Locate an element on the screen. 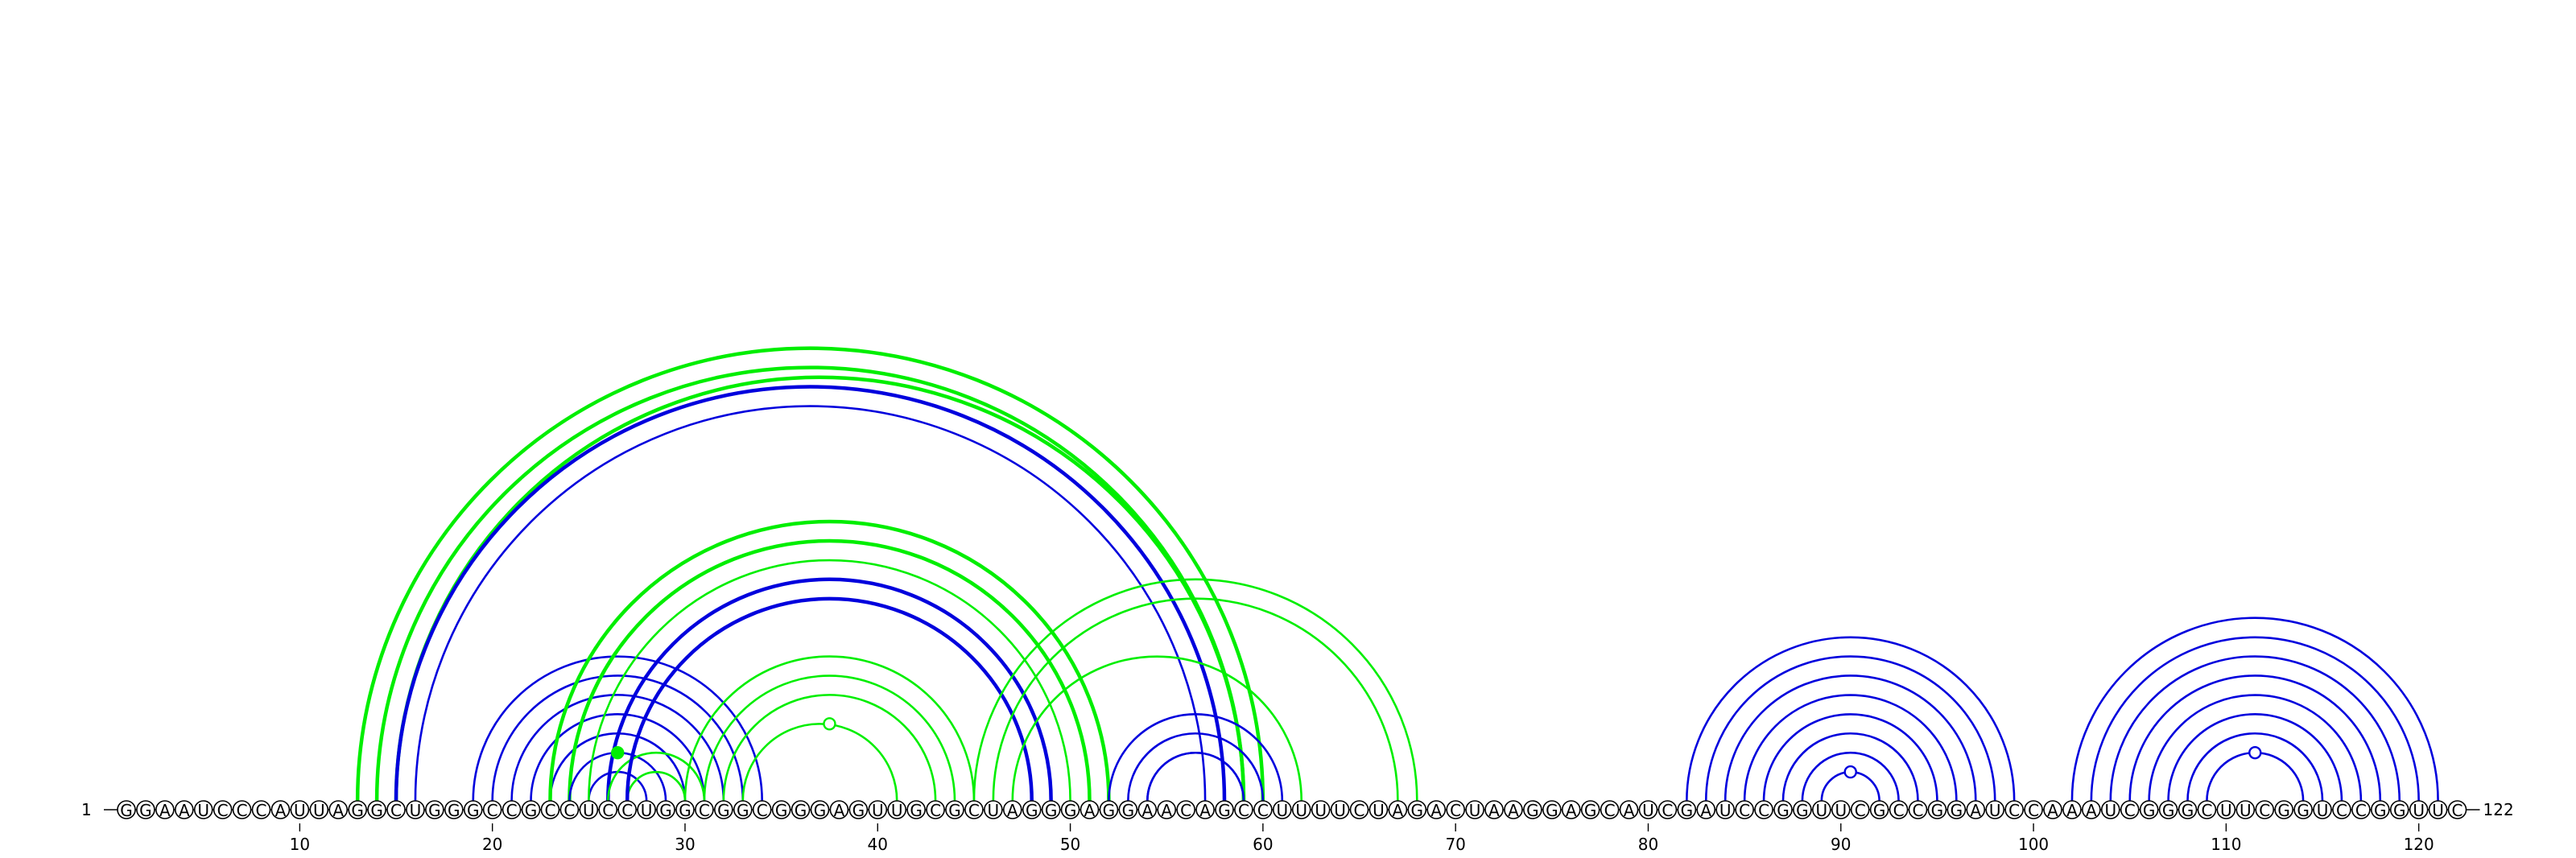 This screenshot has width=2576, height=858. arc-marker is located at coordinates (618, 752).